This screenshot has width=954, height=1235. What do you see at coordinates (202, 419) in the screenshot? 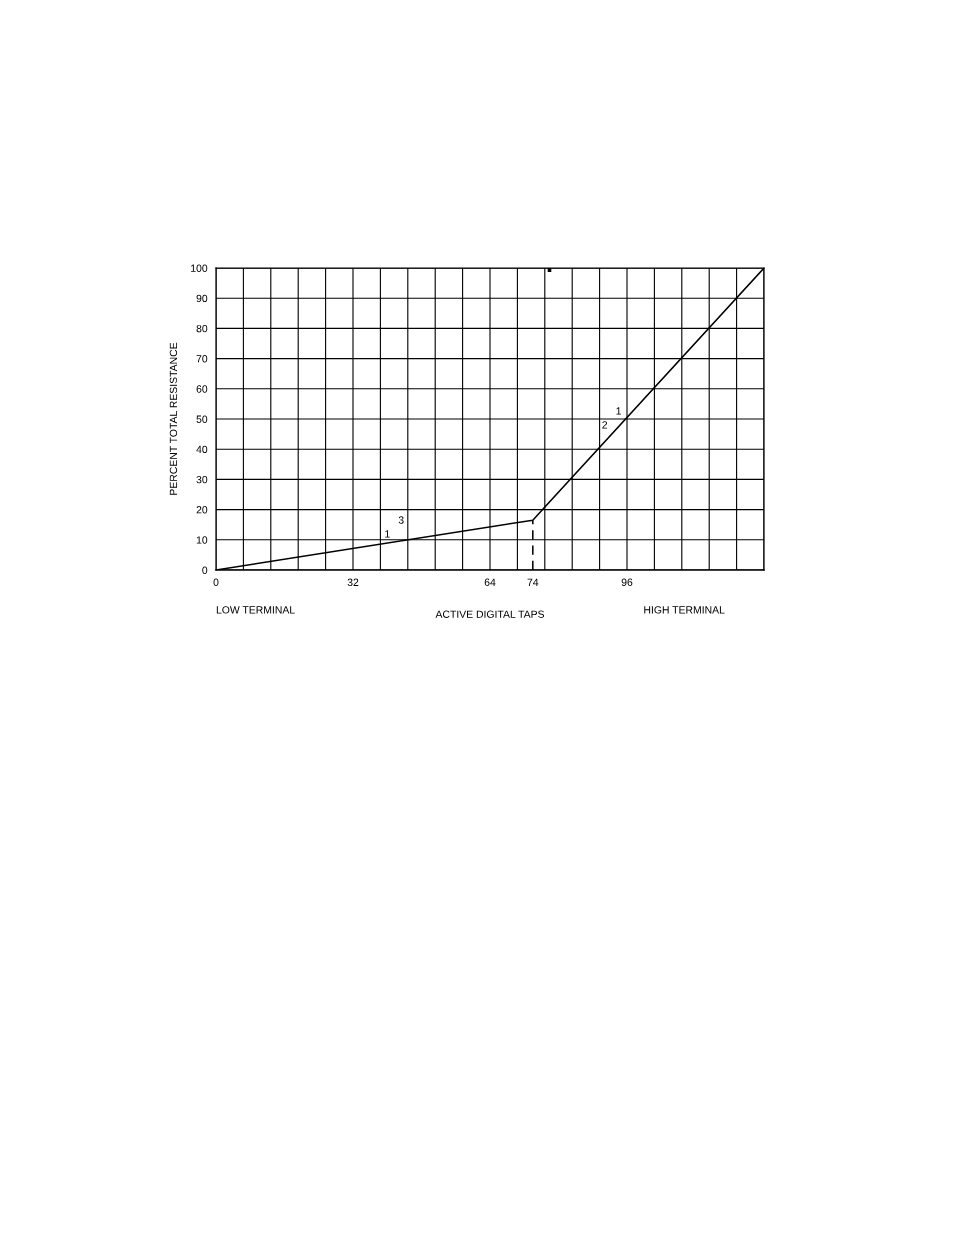
I see `y-tick-label: 50` at bounding box center [202, 419].